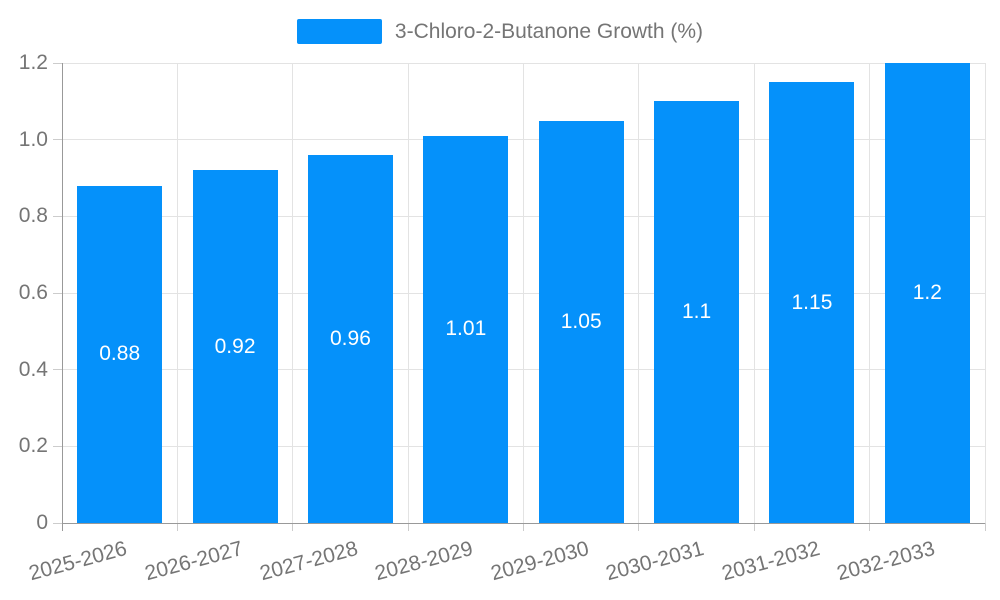 The width and height of the screenshot is (1000, 600). Describe the element at coordinates (33, 369) in the screenshot. I see `y-tick-label: 0.4` at that location.